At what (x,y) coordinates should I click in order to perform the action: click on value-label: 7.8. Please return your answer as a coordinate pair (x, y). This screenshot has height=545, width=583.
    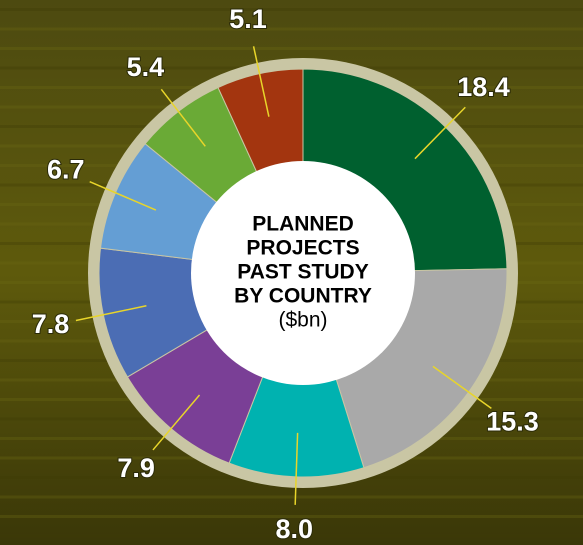
    Looking at the image, I should click on (51, 324).